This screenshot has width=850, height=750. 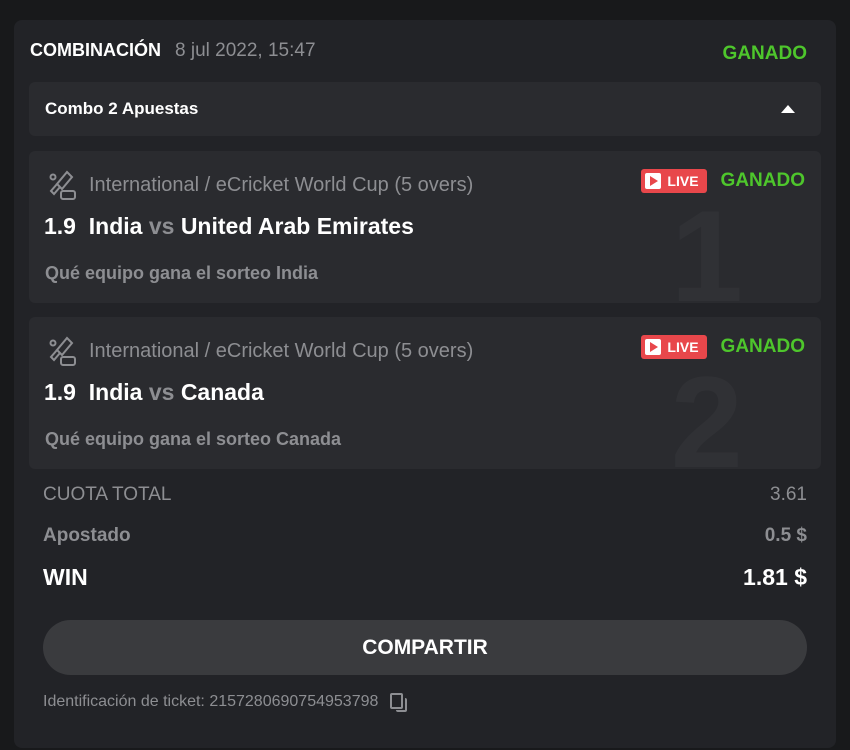 What do you see at coordinates (764, 53) in the screenshot?
I see `status-badge: GANADO` at bounding box center [764, 53].